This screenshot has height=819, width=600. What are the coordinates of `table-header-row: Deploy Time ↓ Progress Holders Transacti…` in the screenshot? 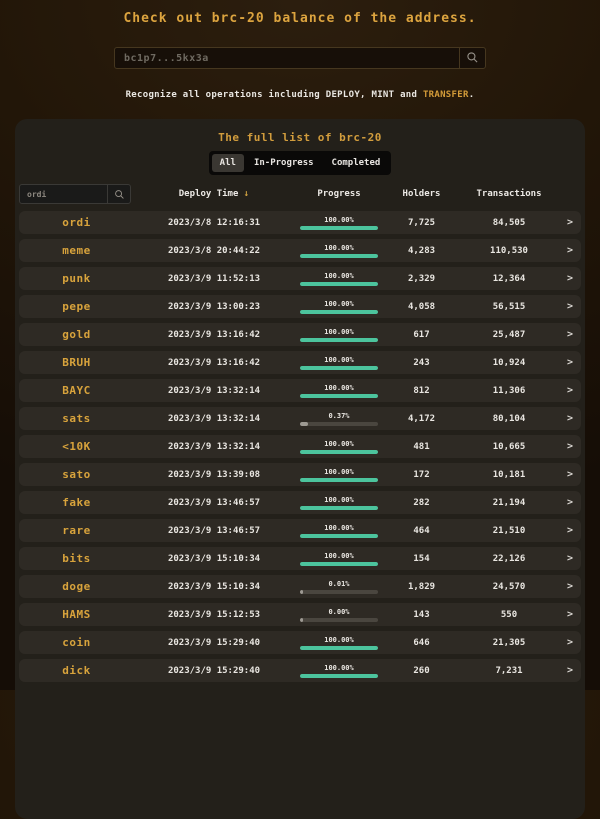 It's located at (300, 194).